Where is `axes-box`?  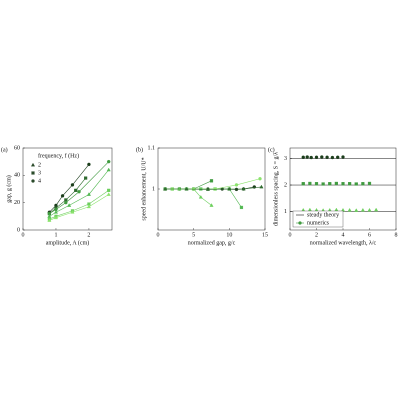
axes-box is located at coordinates (67, 189).